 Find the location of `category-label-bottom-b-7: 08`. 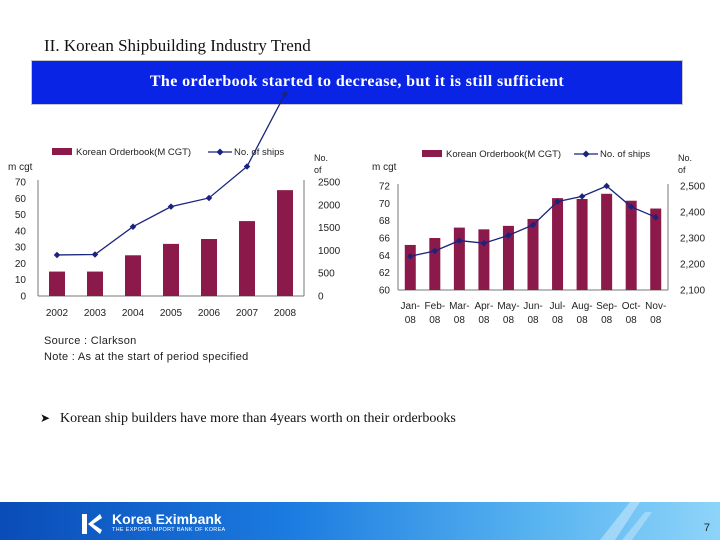

category-label-bottom-b-7: 08 is located at coordinates (583, 320).